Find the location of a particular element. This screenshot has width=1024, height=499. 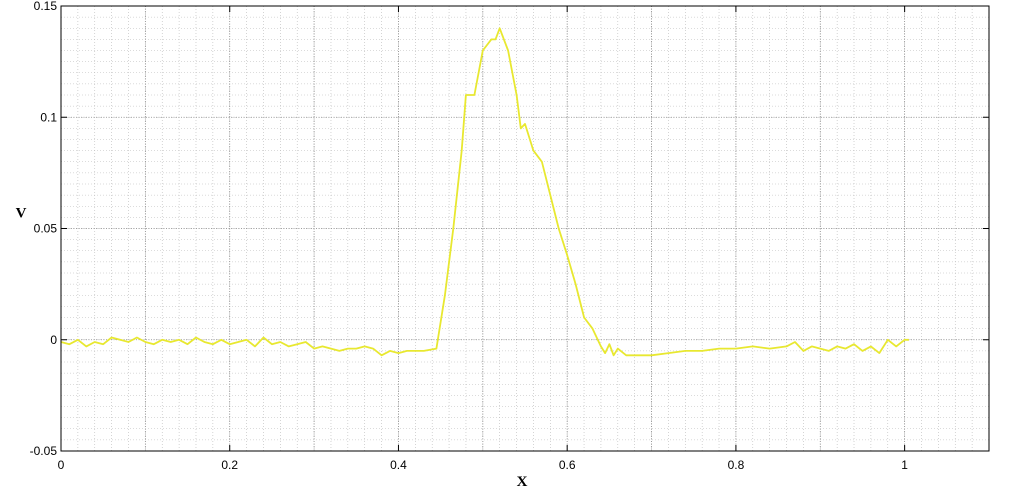

x-tick-label: 0 is located at coordinates (61, 465).